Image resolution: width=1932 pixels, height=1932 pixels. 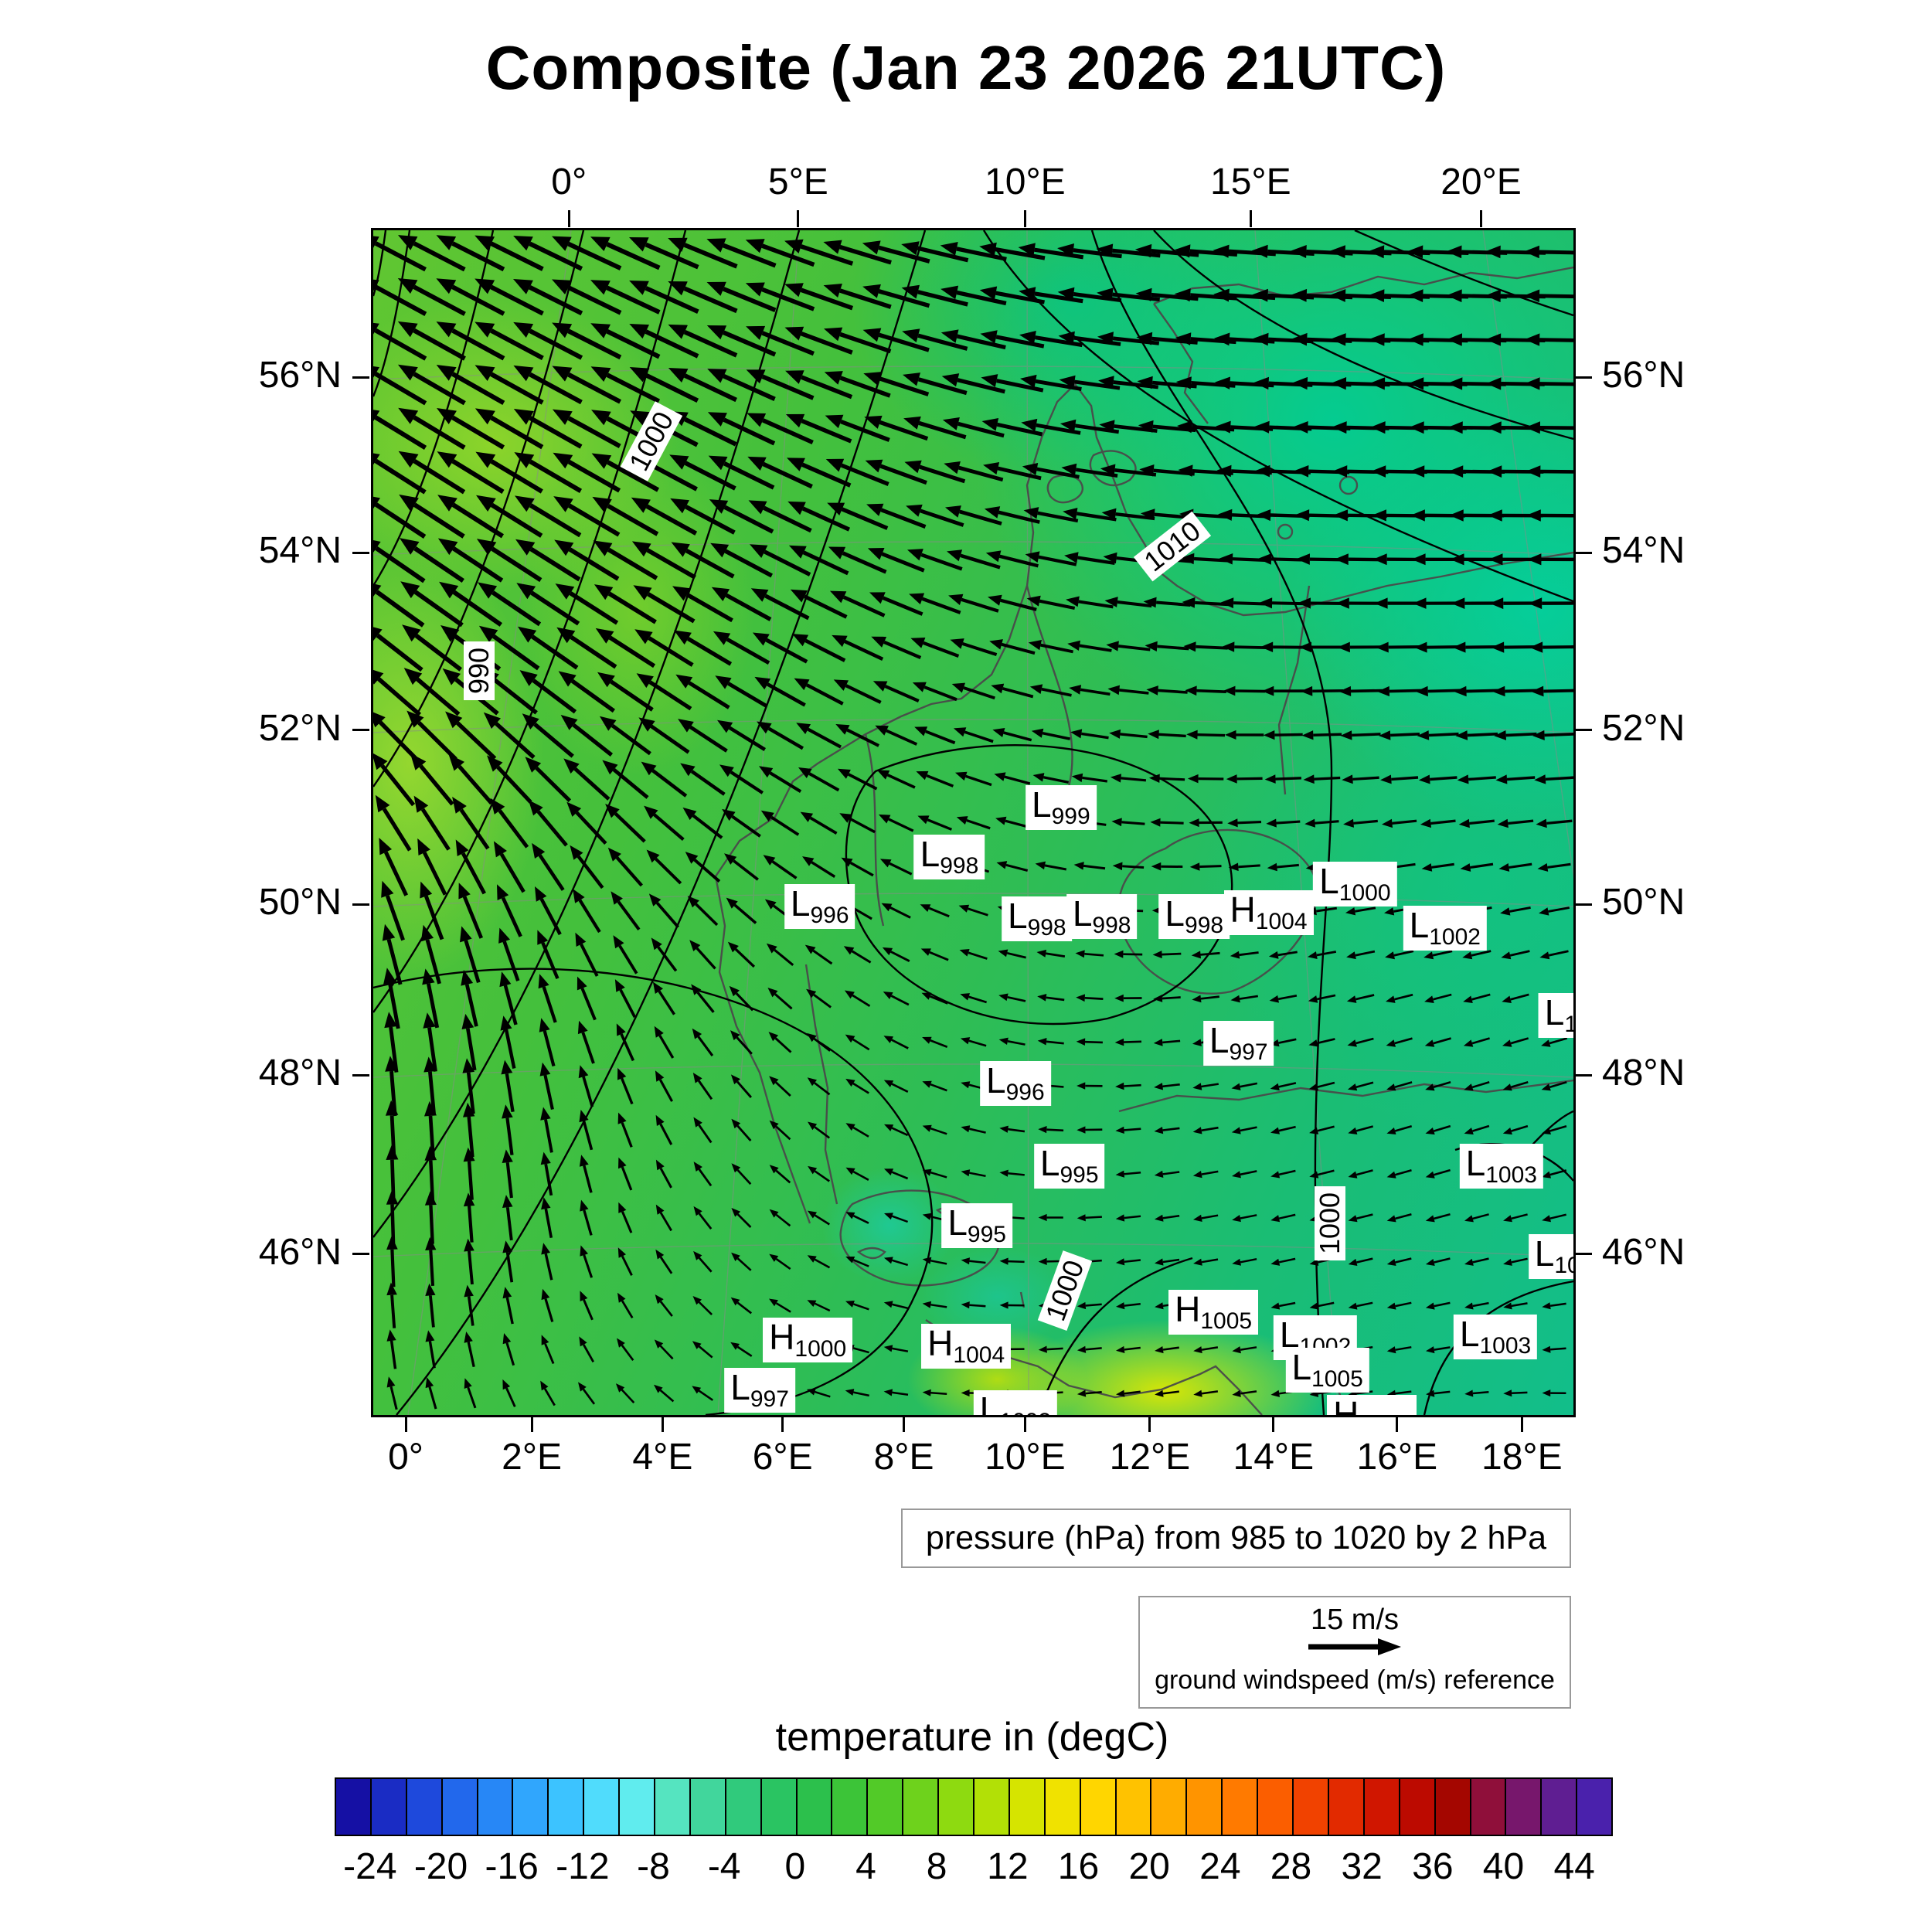 What do you see at coordinates (1062, 807) in the screenshot?
I see `pressure-center-label: L999` at bounding box center [1062, 807].